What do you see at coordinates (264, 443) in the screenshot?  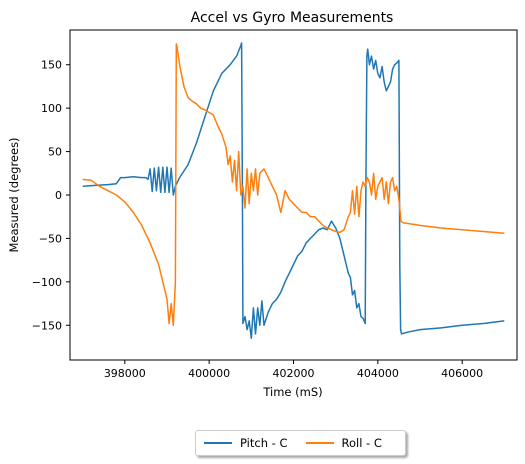 I see `legend-label-pitch: Pitch - C` at bounding box center [264, 443].